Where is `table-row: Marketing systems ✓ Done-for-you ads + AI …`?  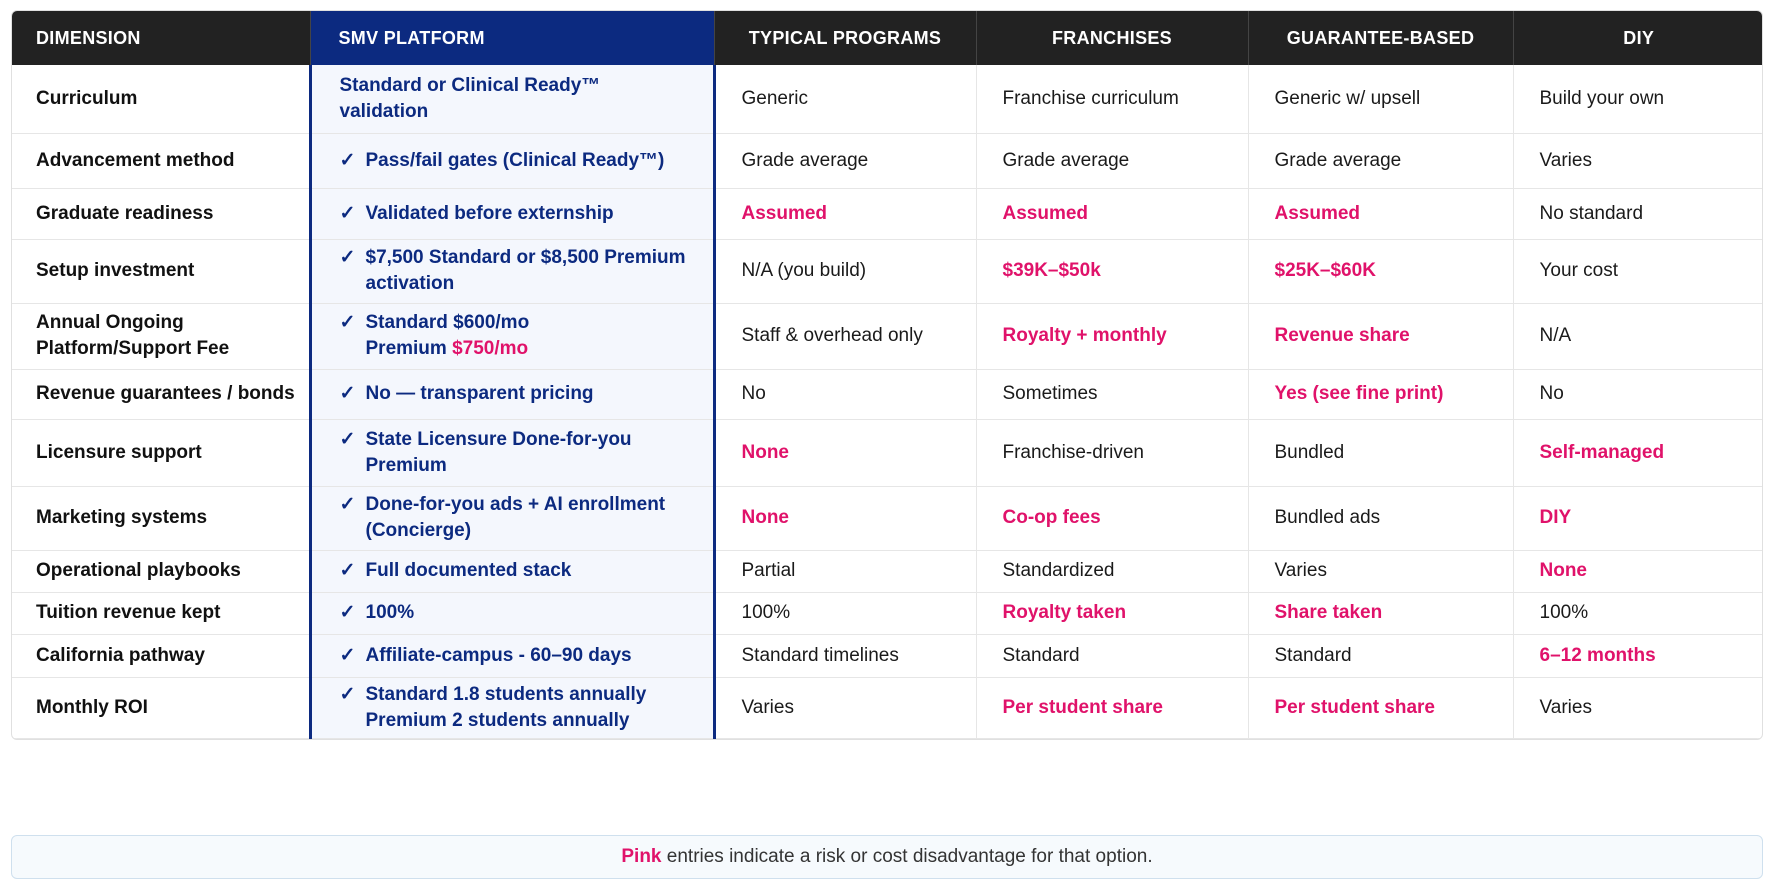
table-row: Marketing systems ✓ Done-for-you ads + AI … is located at coordinates (887, 518).